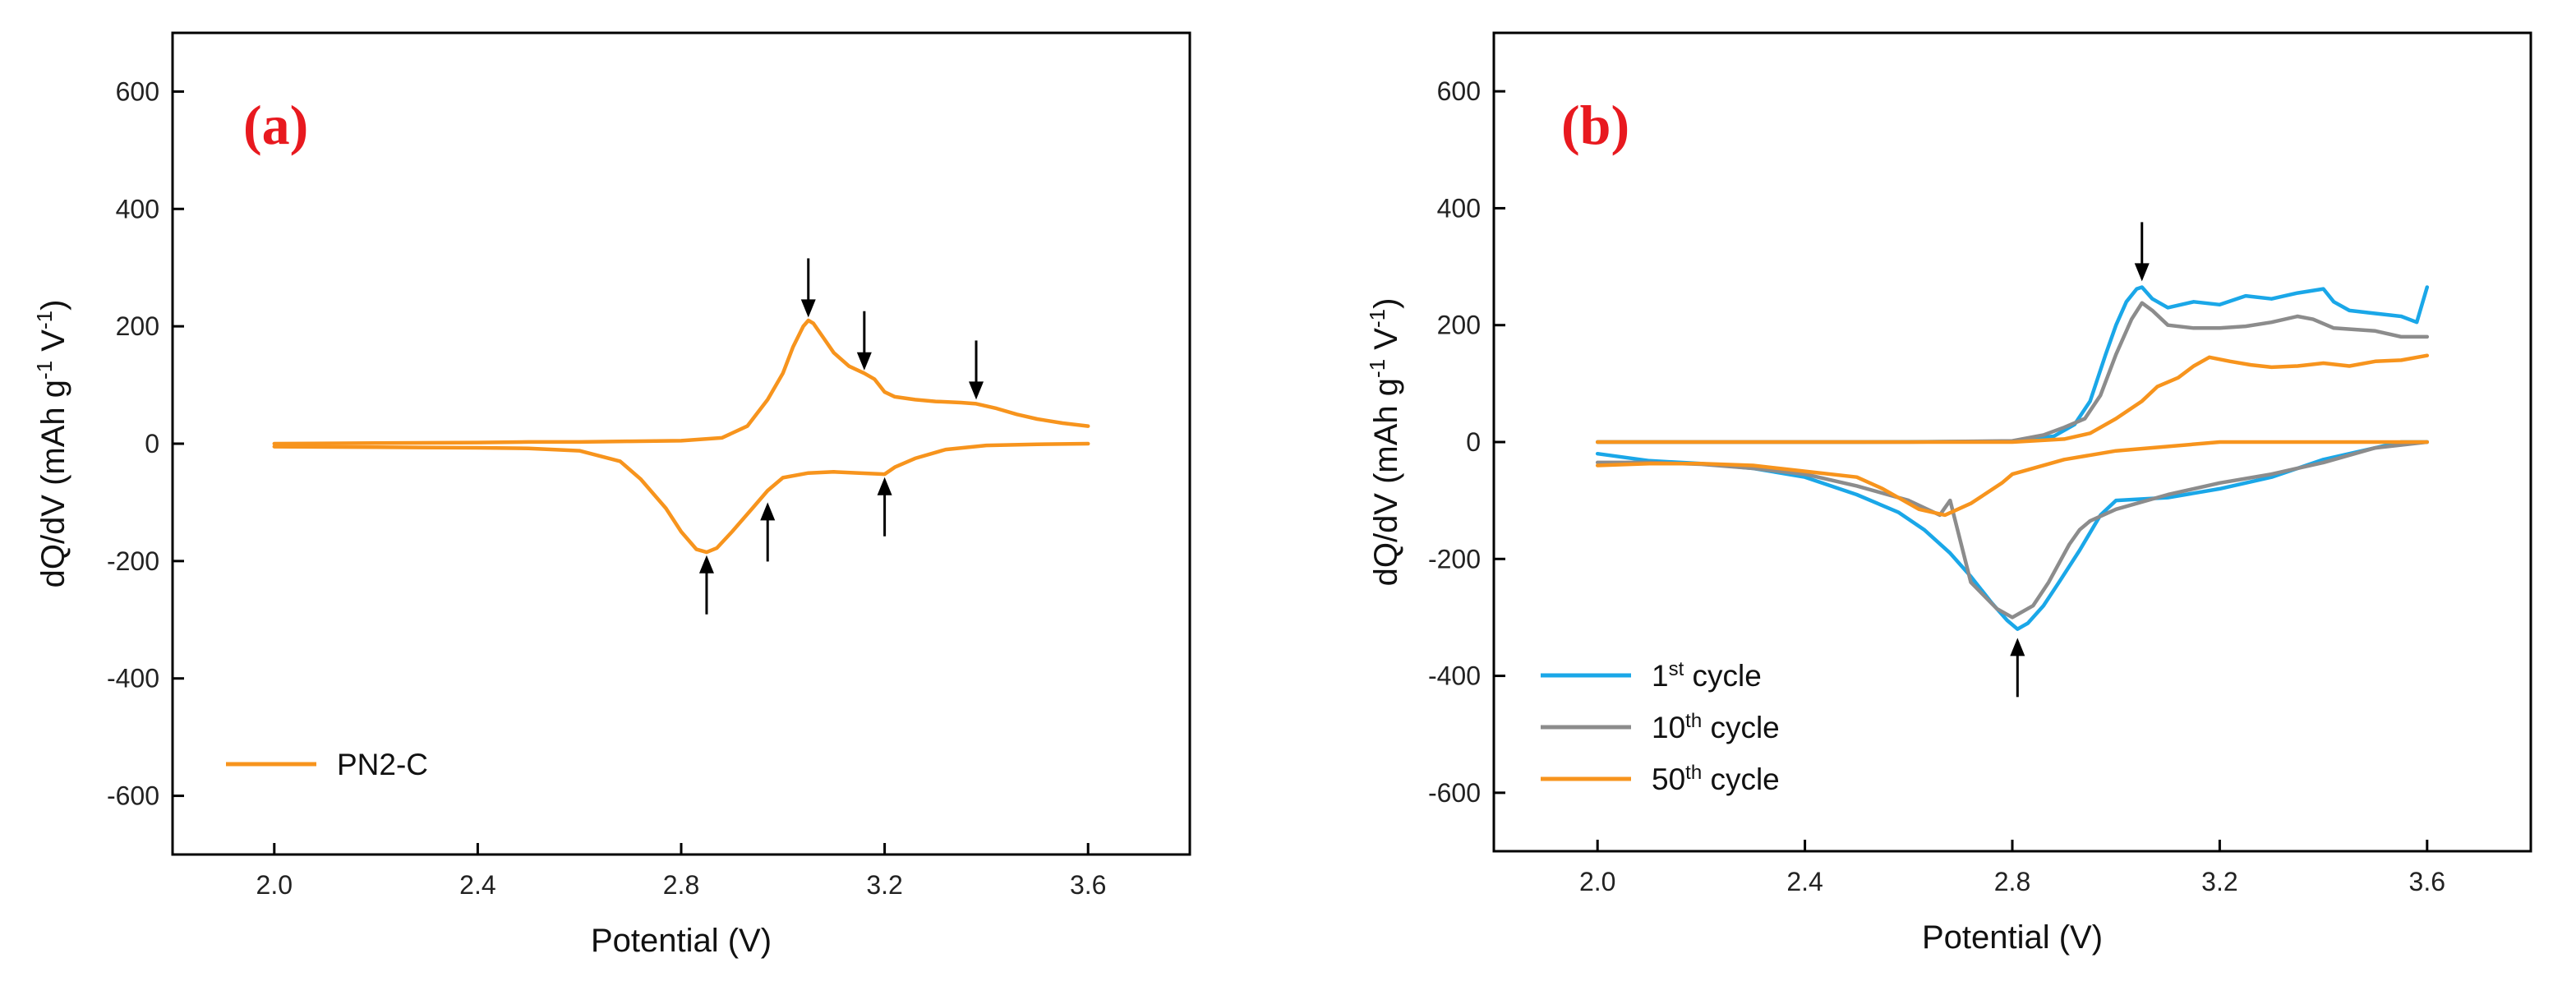 This screenshot has width=2576, height=995. I want to click on panel-b-arrow-down-head, so click(2142, 272).